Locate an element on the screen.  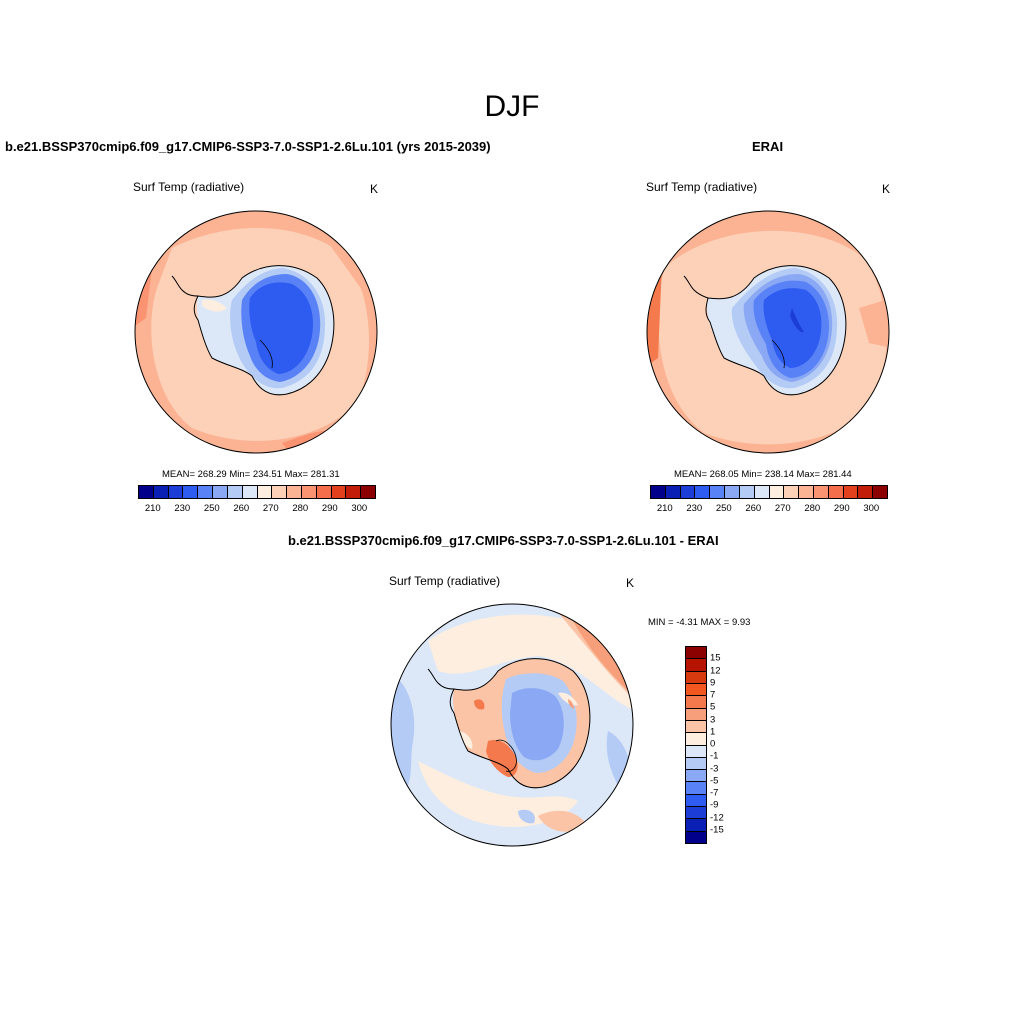
colorbar-tick-label: -9 is located at coordinates (714, 805).